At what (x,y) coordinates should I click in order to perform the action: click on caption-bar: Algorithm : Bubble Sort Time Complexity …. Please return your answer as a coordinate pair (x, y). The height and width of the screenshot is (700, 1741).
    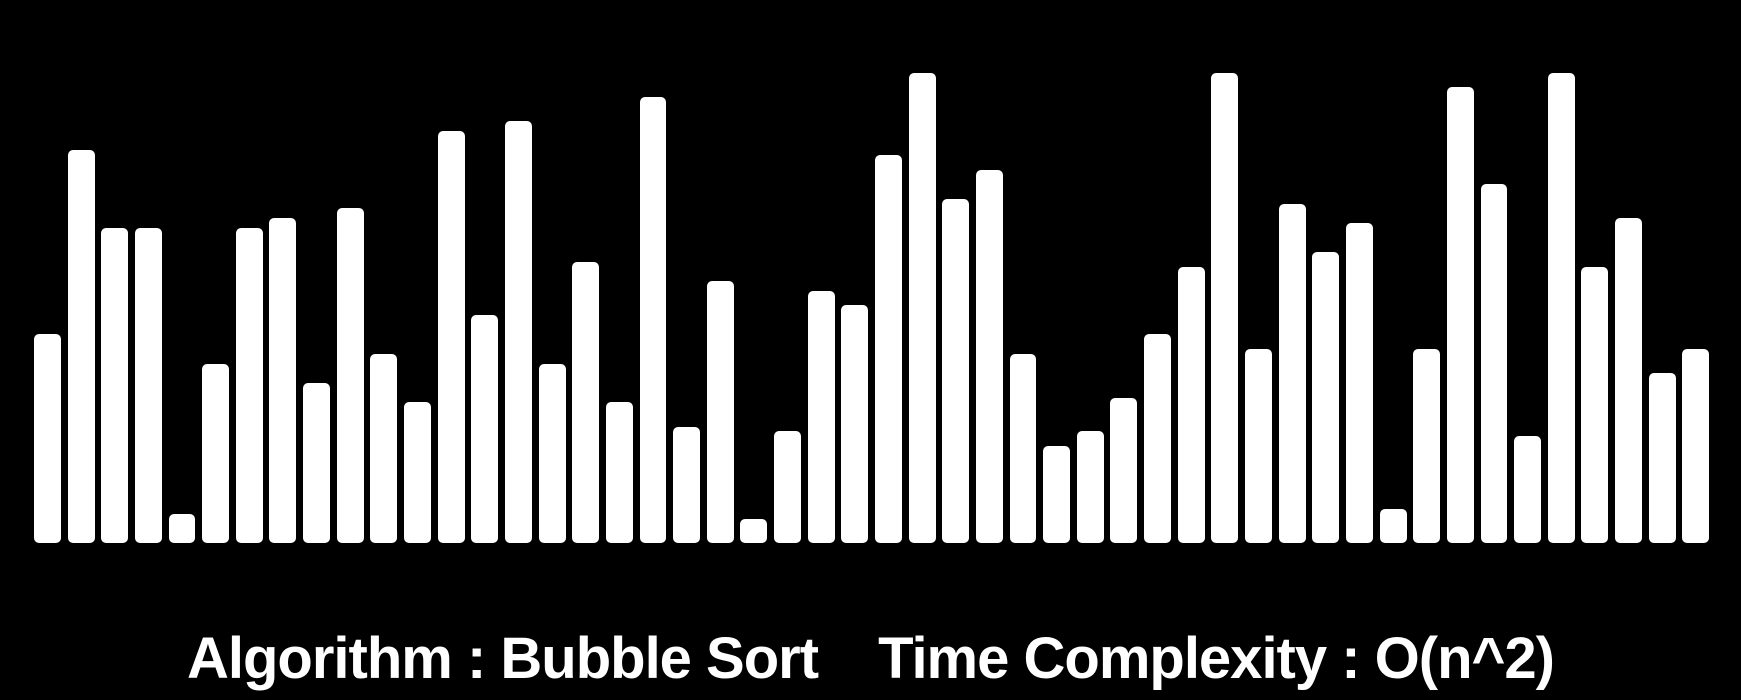
    Looking at the image, I should click on (870, 658).